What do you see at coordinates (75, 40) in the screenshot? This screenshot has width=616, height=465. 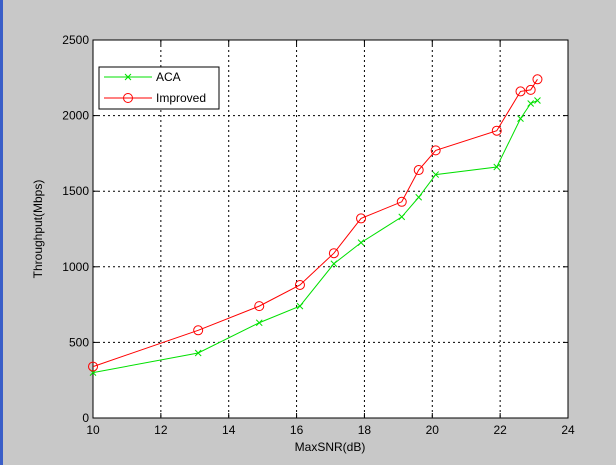 I see `y-tick-label: 2500` at bounding box center [75, 40].